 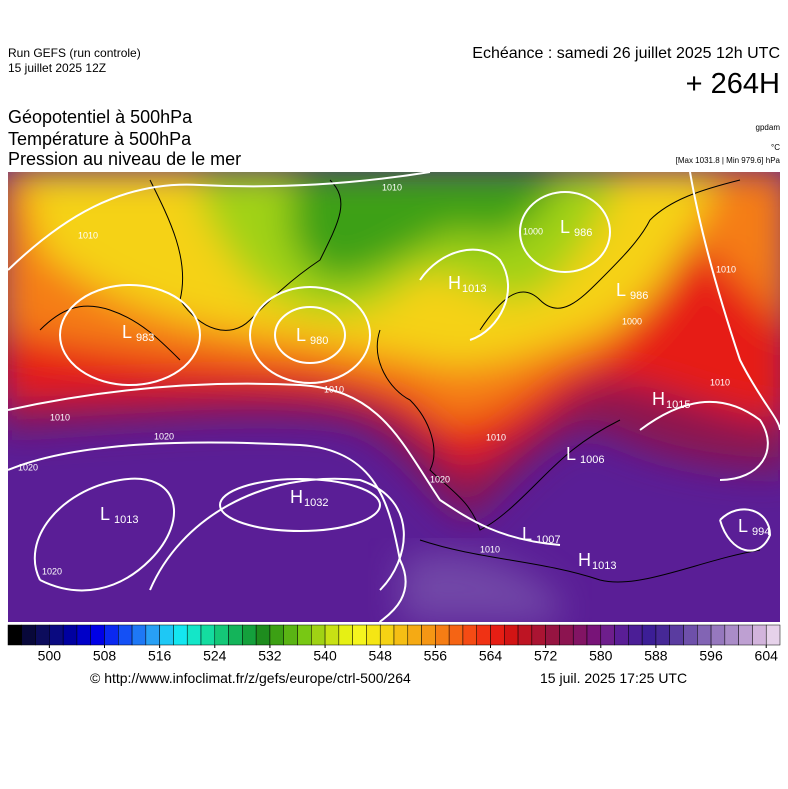 I want to click on center-value: 980, so click(x=319, y=341).